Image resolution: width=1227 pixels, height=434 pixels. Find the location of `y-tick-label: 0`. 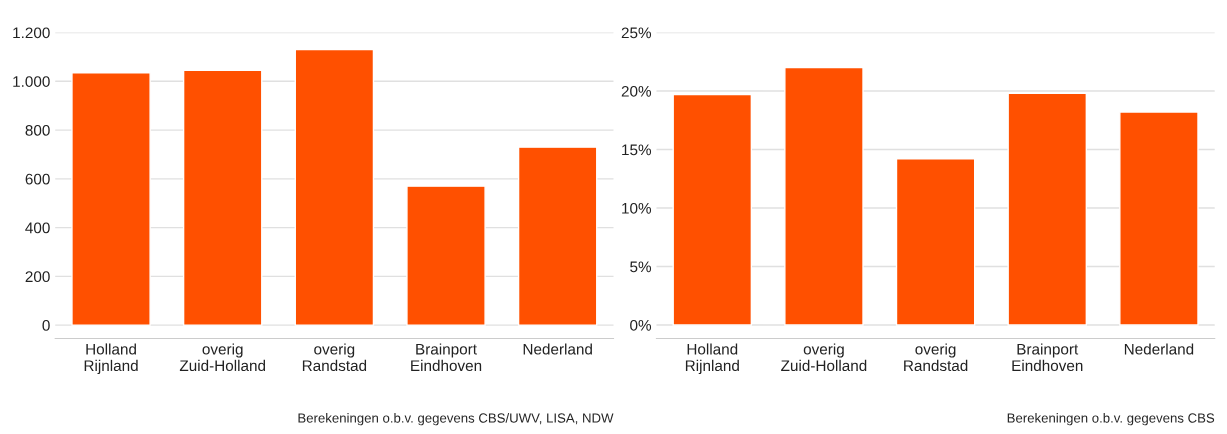

y-tick-label: 0 is located at coordinates (46, 325).